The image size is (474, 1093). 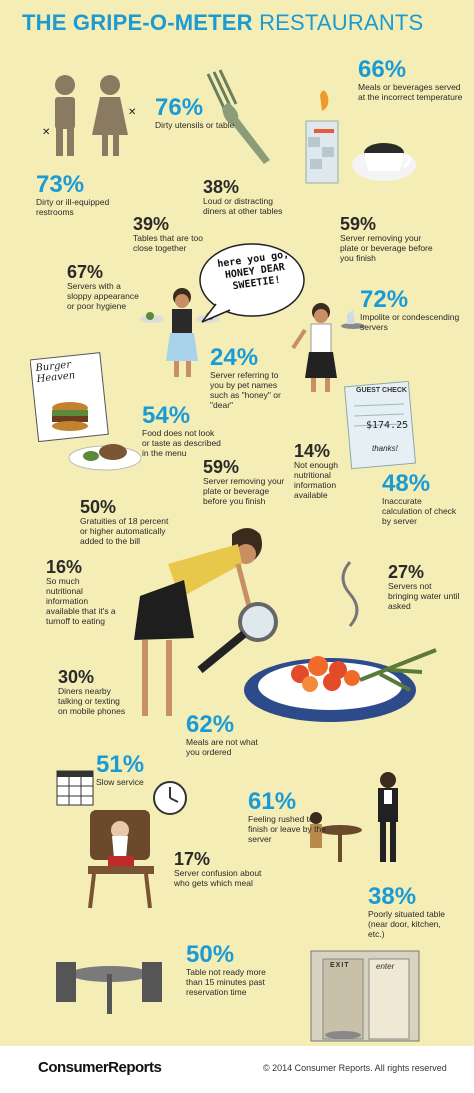 I want to click on stat-percent: 14%, so click(x=312, y=451).